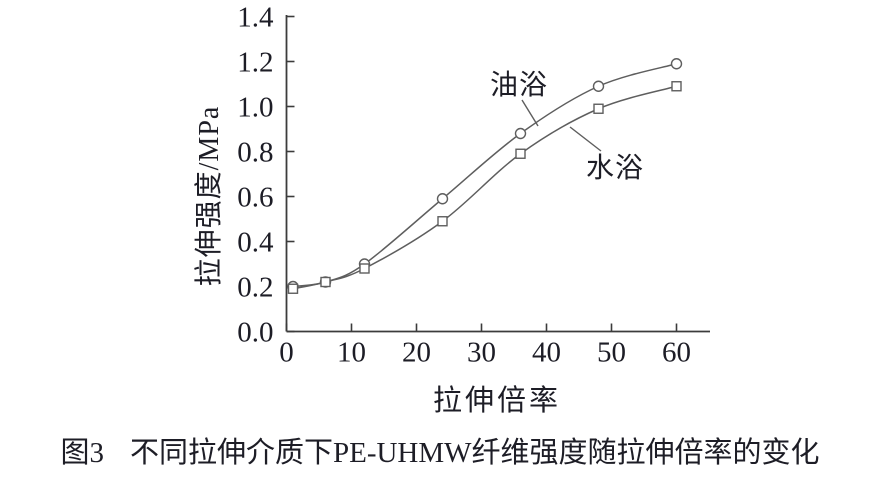  What do you see at coordinates (255, 18) in the screenshot?
I see `y-tick-label: 1.4` at bounding box center [255, 18].